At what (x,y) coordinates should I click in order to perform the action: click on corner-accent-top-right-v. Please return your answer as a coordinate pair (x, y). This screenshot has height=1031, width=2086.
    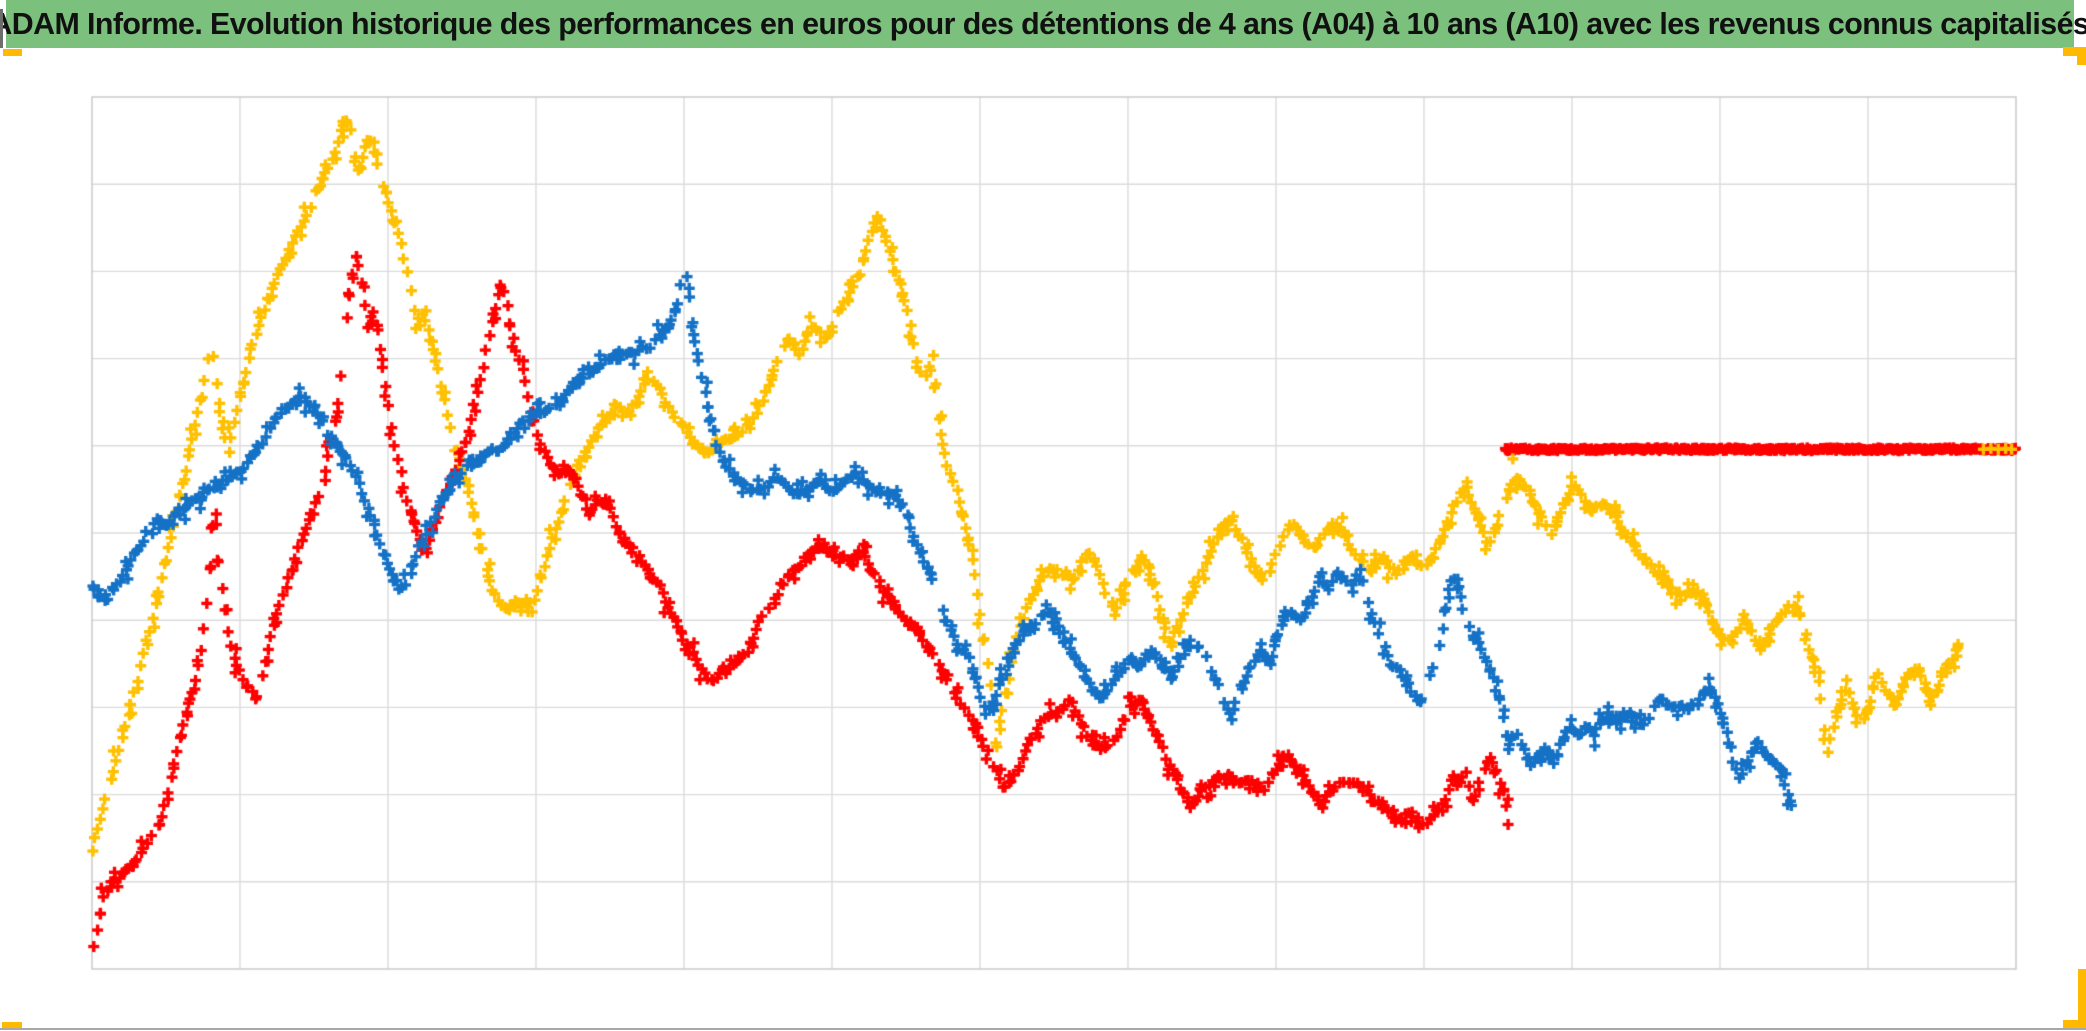
    Looking at the image, I should click on (2081, 56).